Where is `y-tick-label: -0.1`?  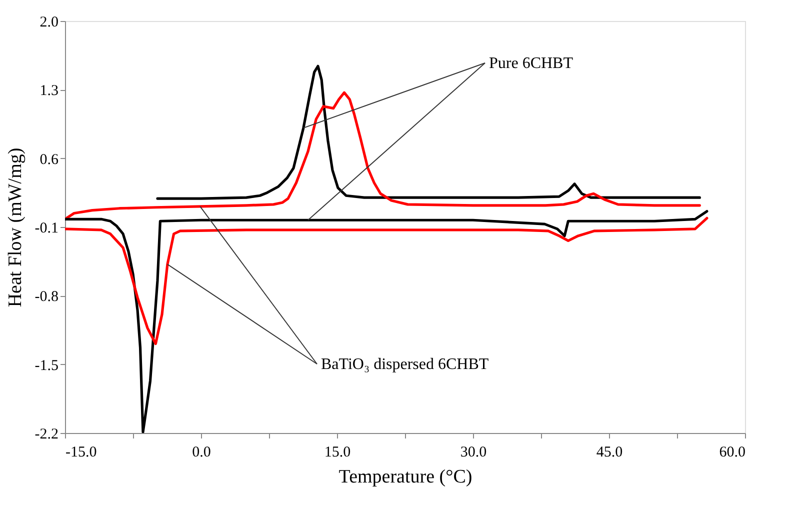
y-tick-label: -0.1 is located at coordinates (46, 228).